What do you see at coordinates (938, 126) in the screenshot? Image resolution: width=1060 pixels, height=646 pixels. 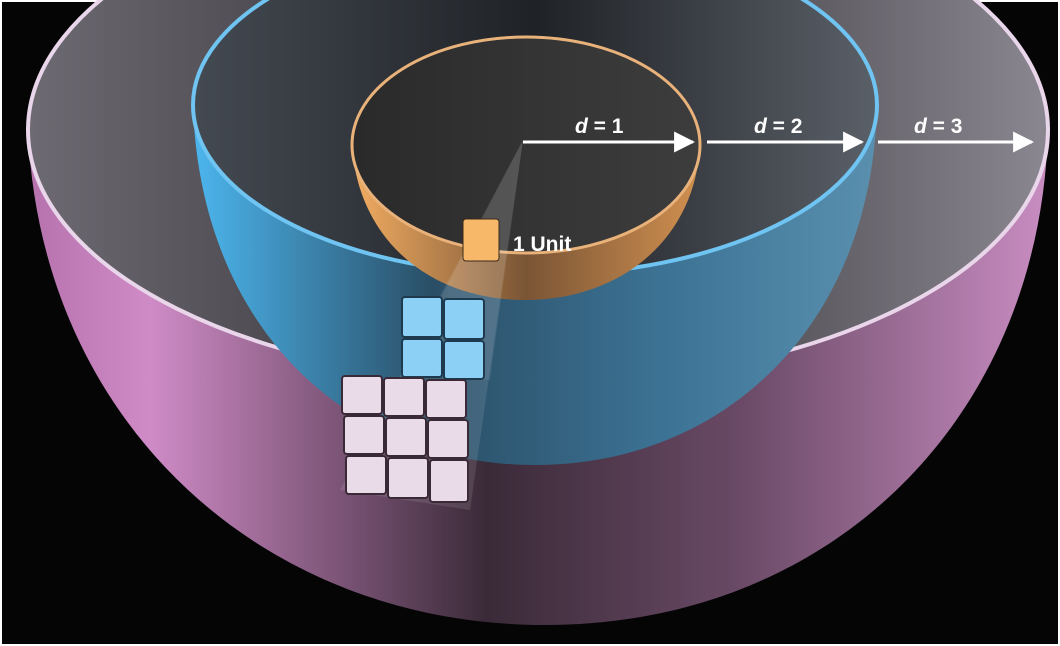 I see `label-d3: d = 3` at bounding box center [938, 126].